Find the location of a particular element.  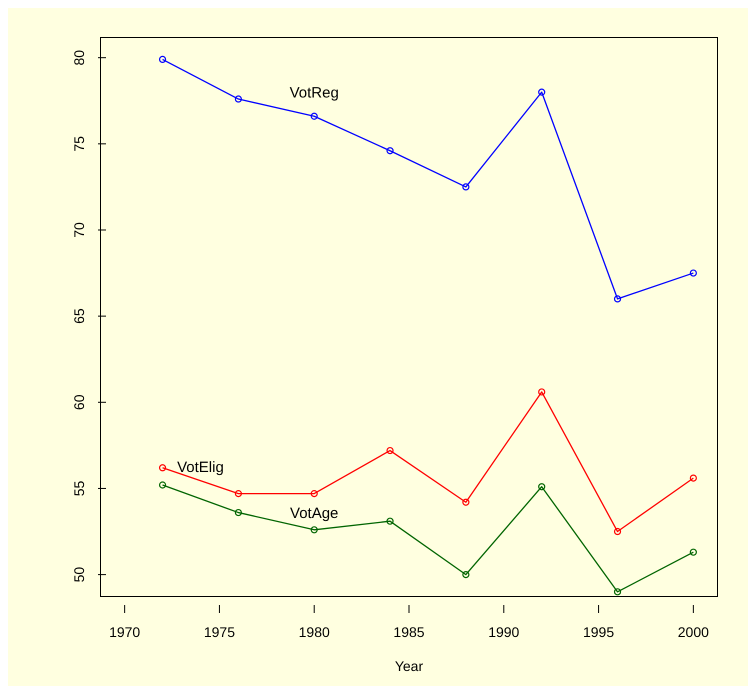

x-tick-label: 1995 is located at coordinates (598, 632).